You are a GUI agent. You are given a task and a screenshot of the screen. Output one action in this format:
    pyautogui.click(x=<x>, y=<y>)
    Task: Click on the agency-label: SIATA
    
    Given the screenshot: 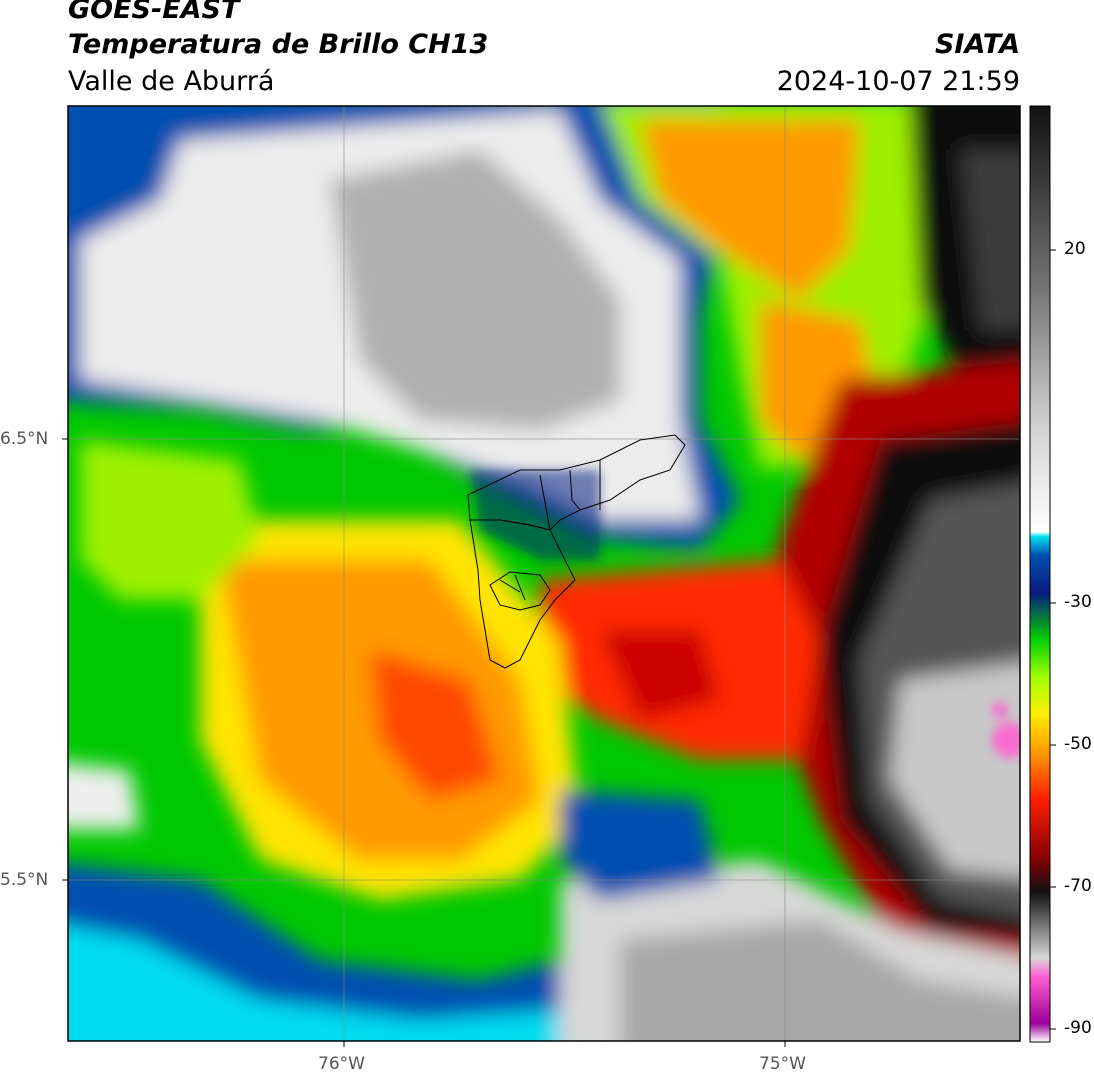 What is the action you would take?
    pyautogui.click(x=977, y=44)
    